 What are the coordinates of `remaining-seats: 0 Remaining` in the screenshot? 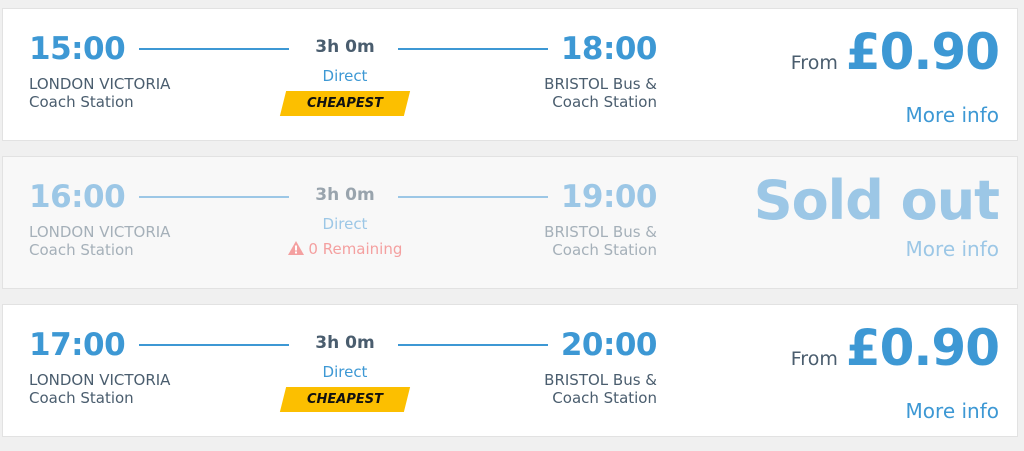 It's located at (345, 249).